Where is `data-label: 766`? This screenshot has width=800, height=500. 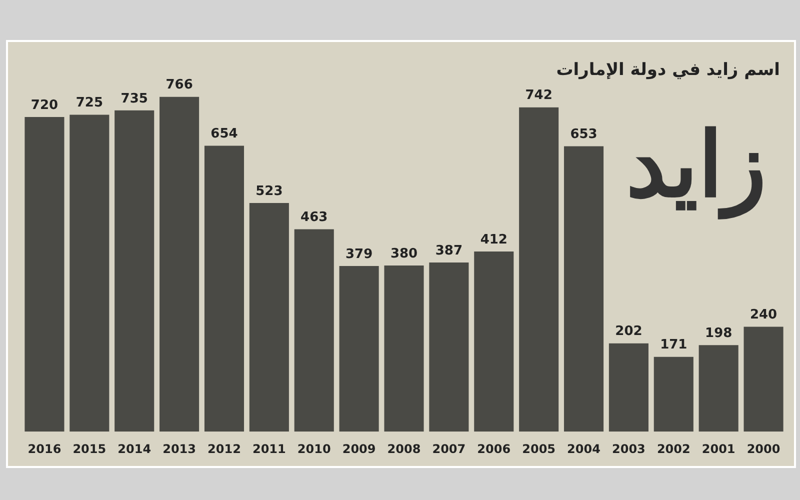
data-label: 766 is located at coordinates (179, 85).